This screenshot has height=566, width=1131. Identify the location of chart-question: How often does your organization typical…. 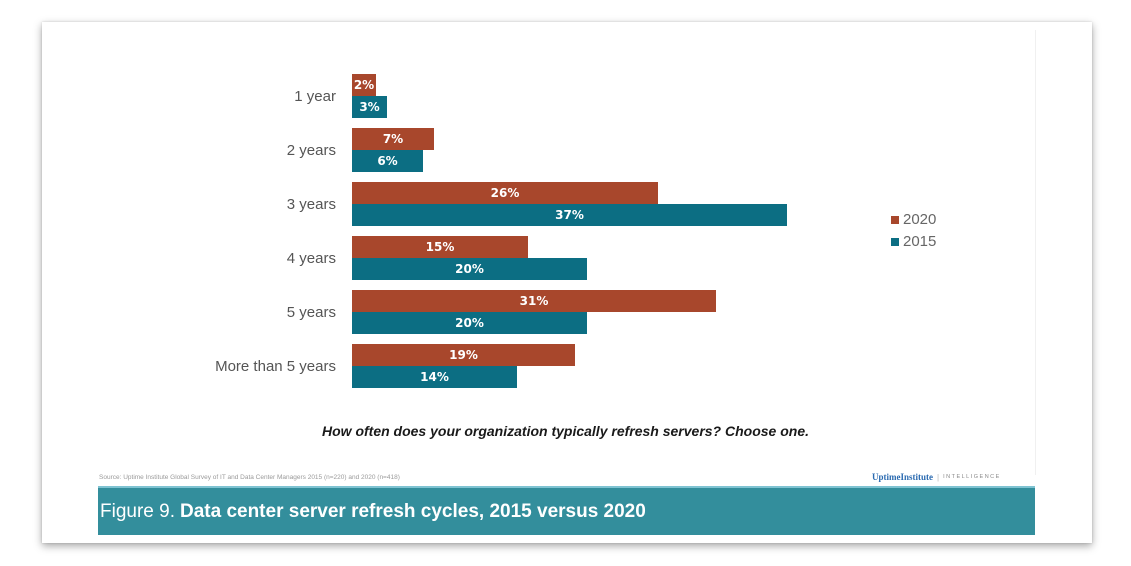
(565, 431).